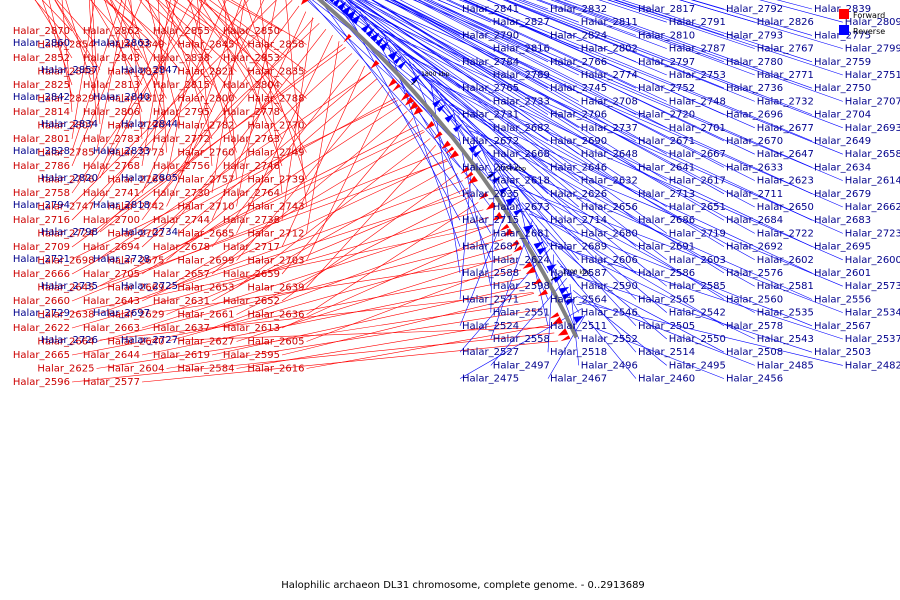 This screenshot has width=900, height=600. I want to click on reverse-right-gene-label: Halar_2650, so click(785, 207).